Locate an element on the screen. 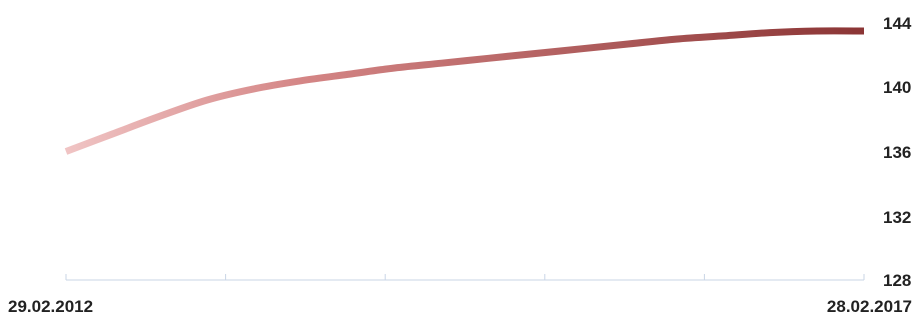 The height and width of the screenshot is (320, 920). x-tick-label-end: 28.02.2017 is located at coordinates (869, 306).